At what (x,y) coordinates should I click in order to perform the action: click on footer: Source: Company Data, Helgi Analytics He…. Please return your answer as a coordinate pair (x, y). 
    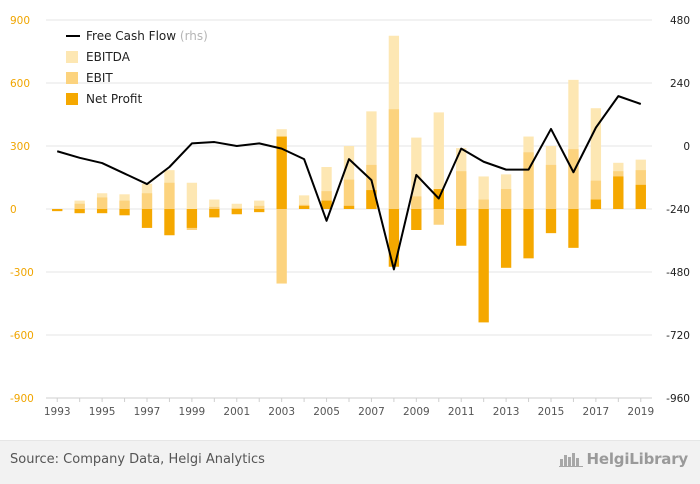
    Looking at the image, I should click on (350, 462).